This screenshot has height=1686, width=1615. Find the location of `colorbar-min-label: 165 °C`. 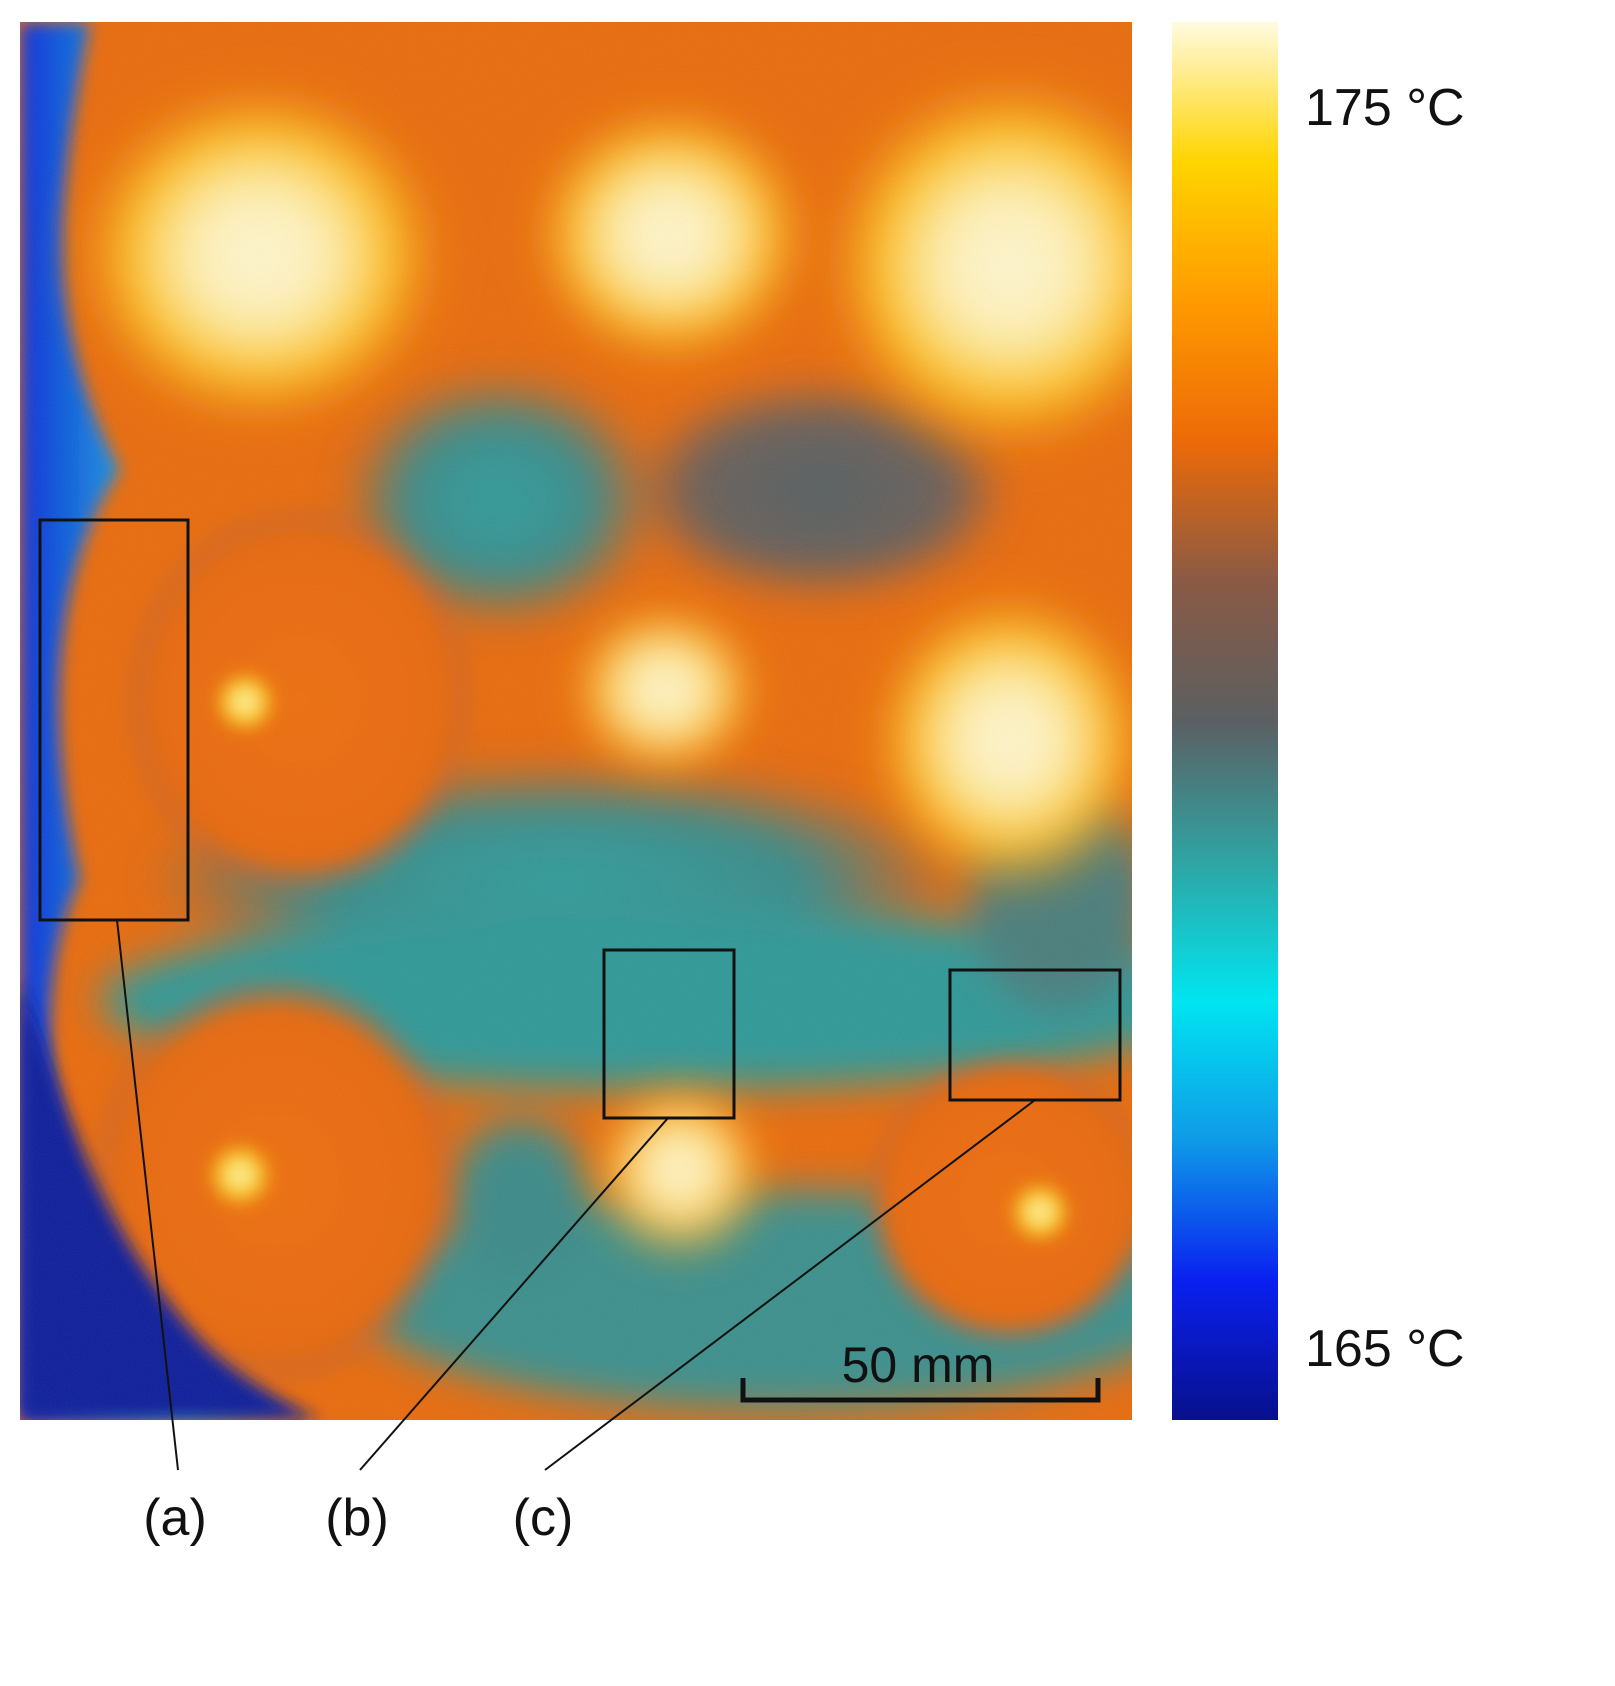

colorbar-min-label: 165 °C is located at coordinates (1385, 1349).